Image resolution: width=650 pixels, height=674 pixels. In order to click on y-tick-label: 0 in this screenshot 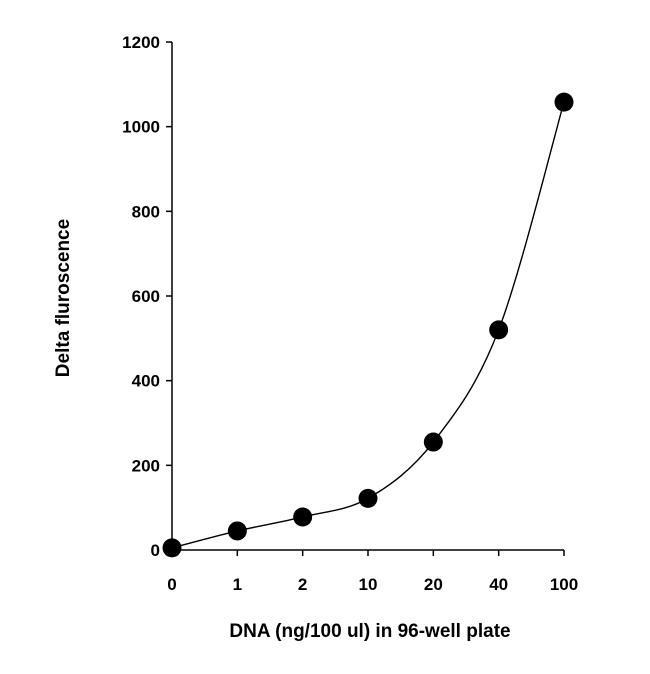, I will do `click(155, 550)`.